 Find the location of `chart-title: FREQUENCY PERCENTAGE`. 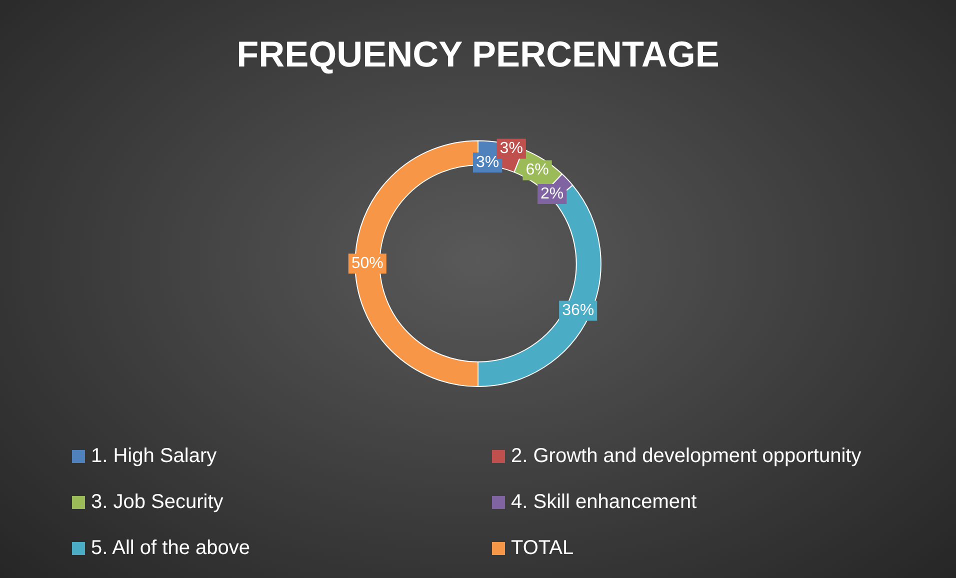

chart-title: FREQUENCY PERCENTAGE is located at coordinates (478, 54).